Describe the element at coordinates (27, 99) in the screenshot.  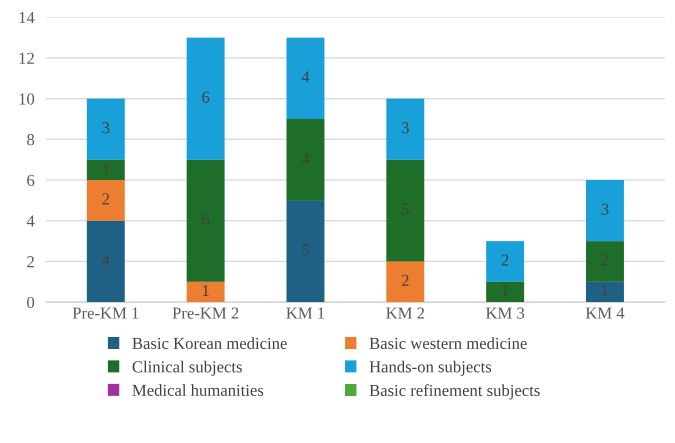
I see `y-tick-label: 10` at that location.